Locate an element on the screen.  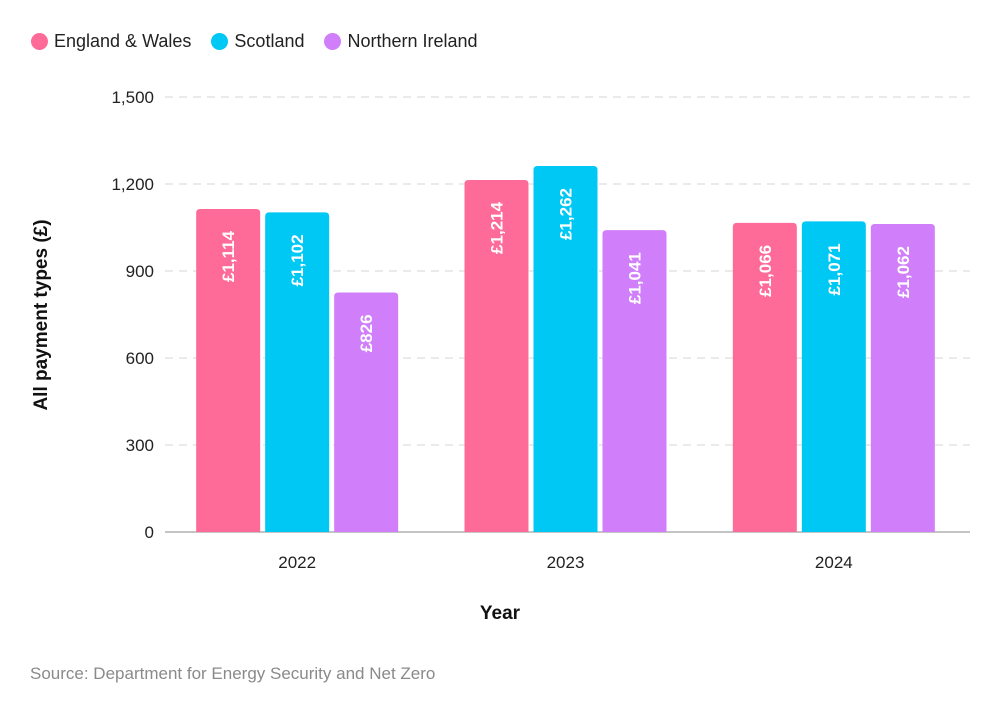
x-tick-label: 2022 is located at coordinates (297, 562).